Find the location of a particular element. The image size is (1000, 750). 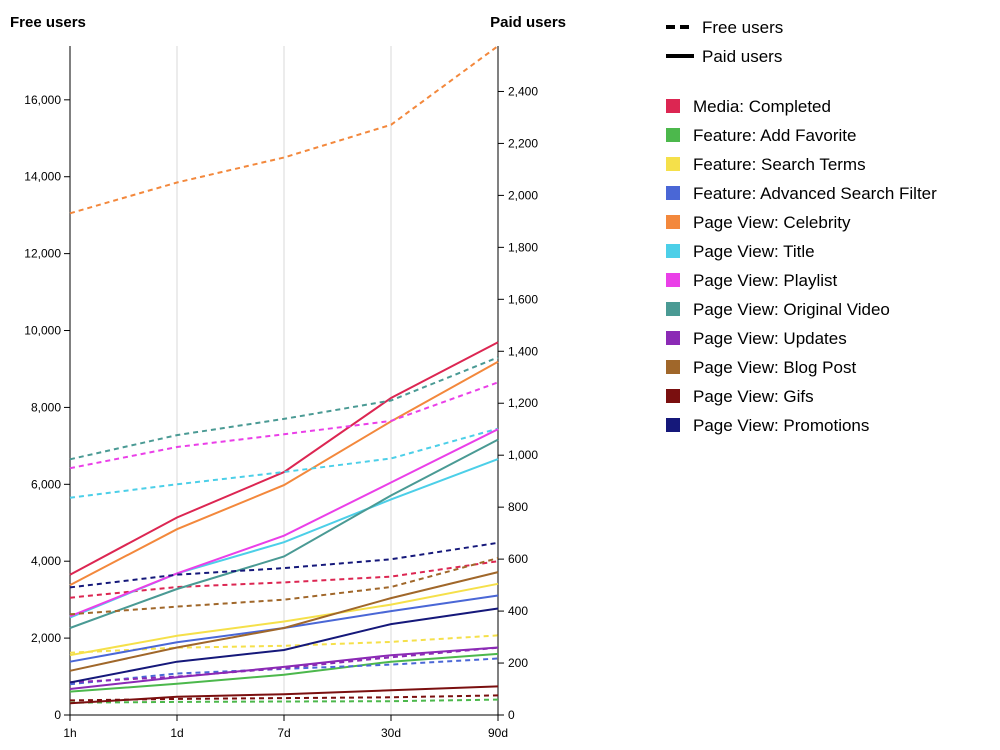

x-tick-label: 7d is located at coordinates (283, 733).